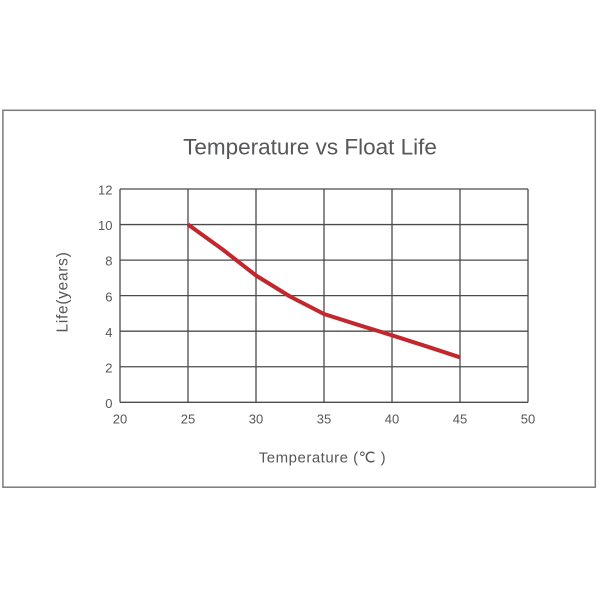 Image resolution: width=600 pixels, height=600 pixels. I want to click on svg-text: 40, so click(392, 419).